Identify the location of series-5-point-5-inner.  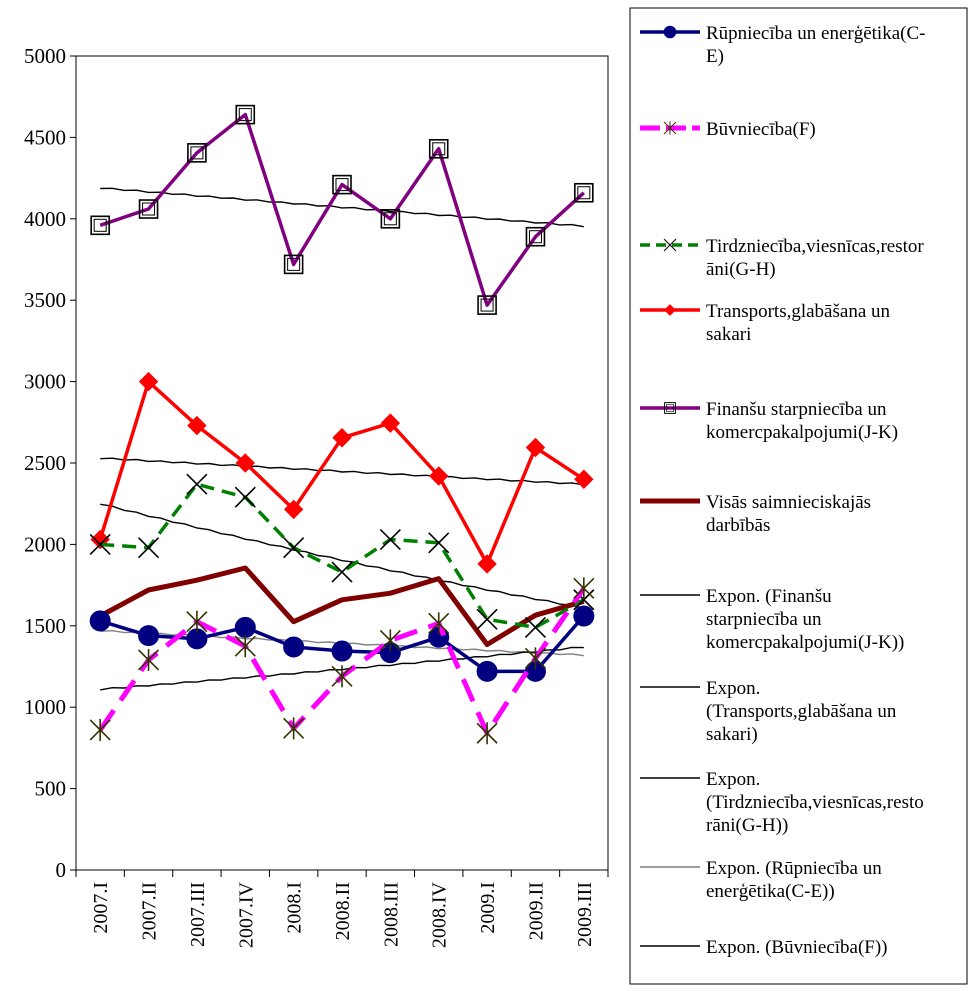
(294, 264).